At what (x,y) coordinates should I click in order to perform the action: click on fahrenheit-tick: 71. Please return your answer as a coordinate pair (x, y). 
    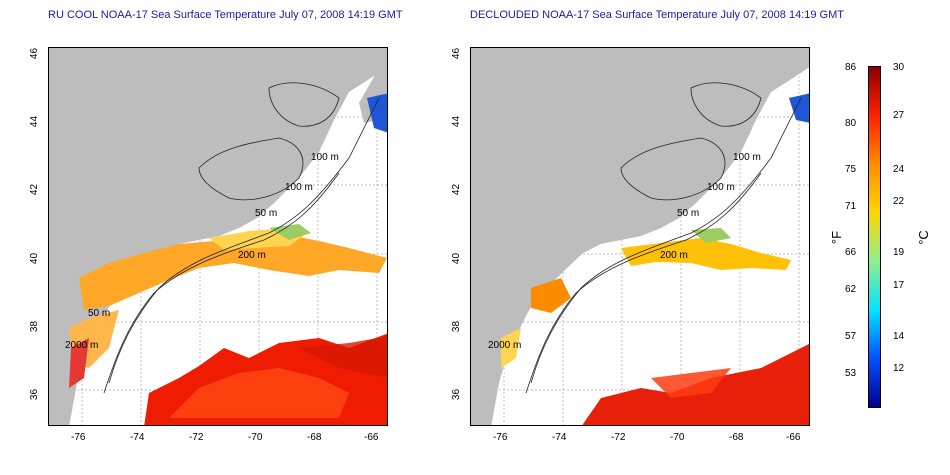
    Looking at the image, I should click on (851, 206).